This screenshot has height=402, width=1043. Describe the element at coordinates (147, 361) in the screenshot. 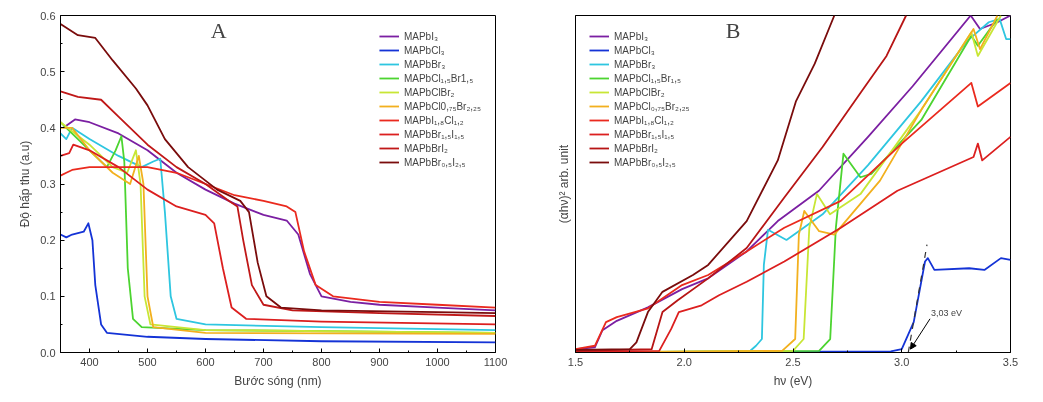

I see `x-tick-label: 500` at that location.